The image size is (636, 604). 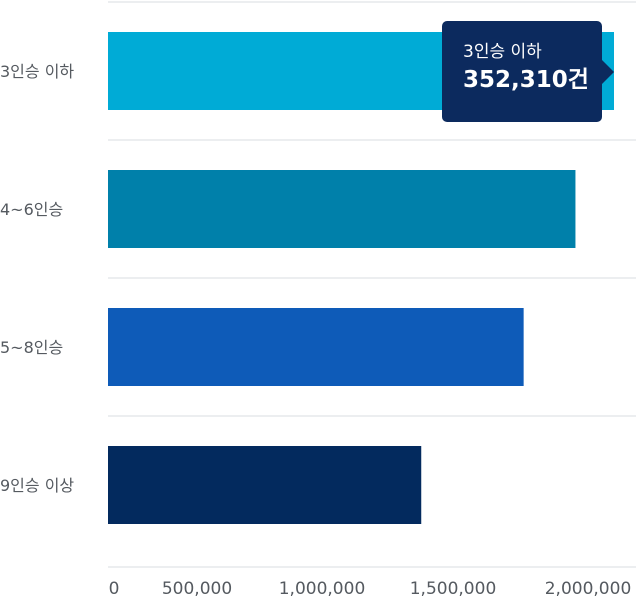 What do you see at coordinates (453, 589) in the screenshot?
I see `x-tick-label: 1,500,000` at bounding box center [453, 589].